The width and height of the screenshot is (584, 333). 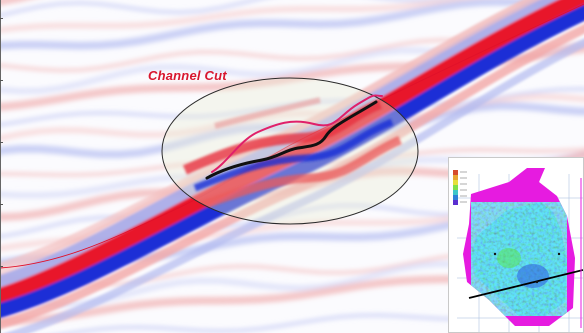 I want to click on inset-color-legend, so click(x=460, y=187).